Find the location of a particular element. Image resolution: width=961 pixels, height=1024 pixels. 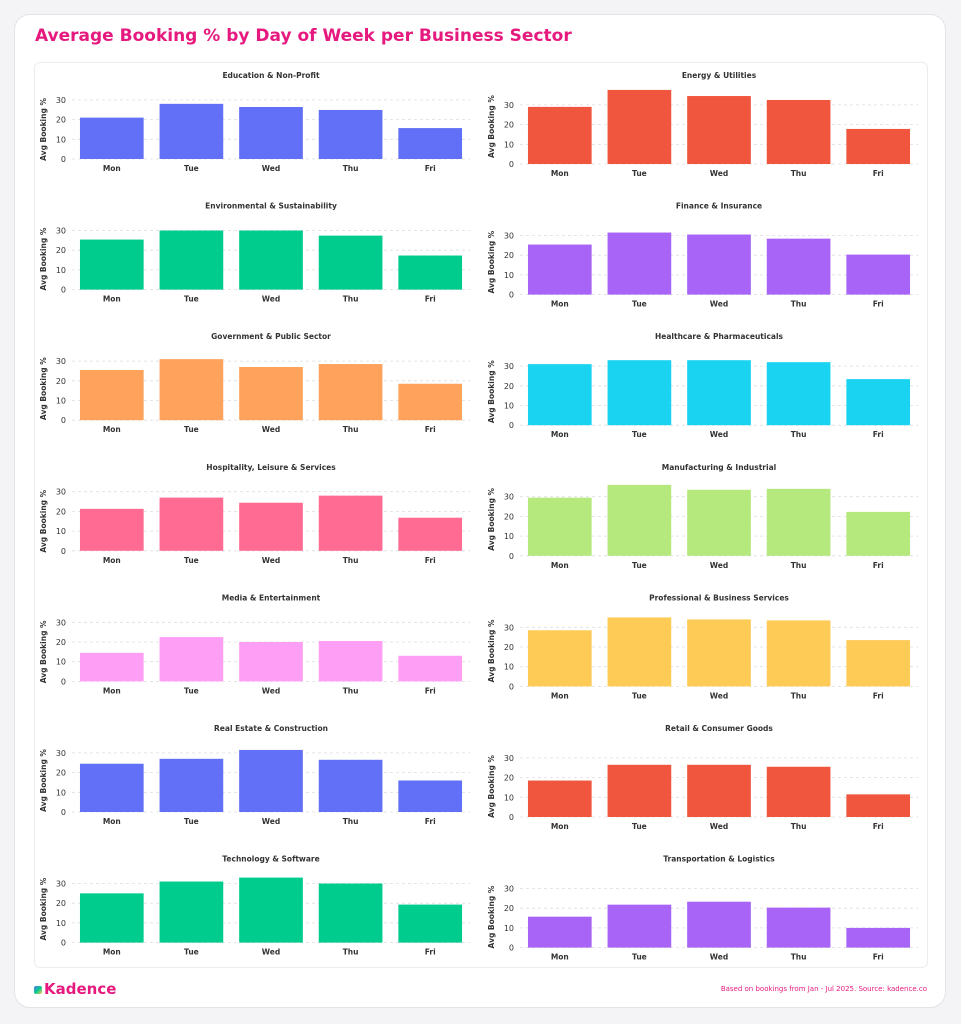

chart-title: Professional & Business Services is located at coordinates (719, 597).